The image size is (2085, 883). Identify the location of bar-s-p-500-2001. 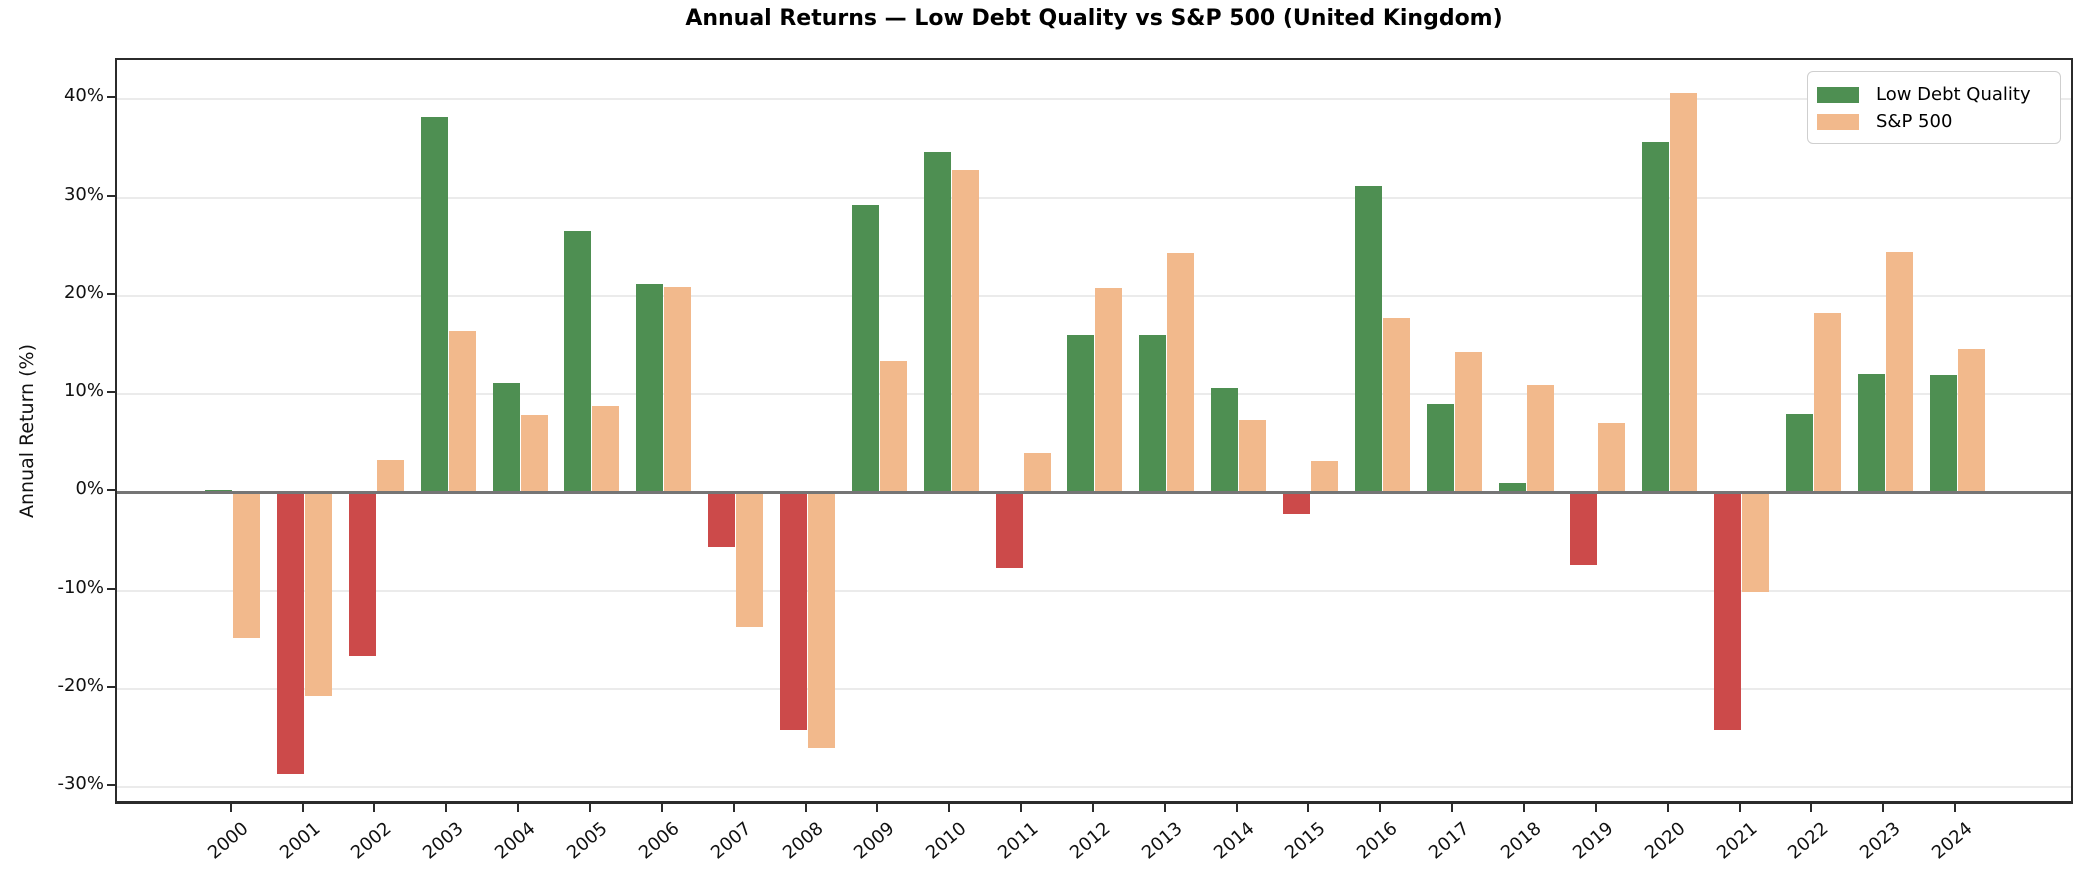
(319, 594).